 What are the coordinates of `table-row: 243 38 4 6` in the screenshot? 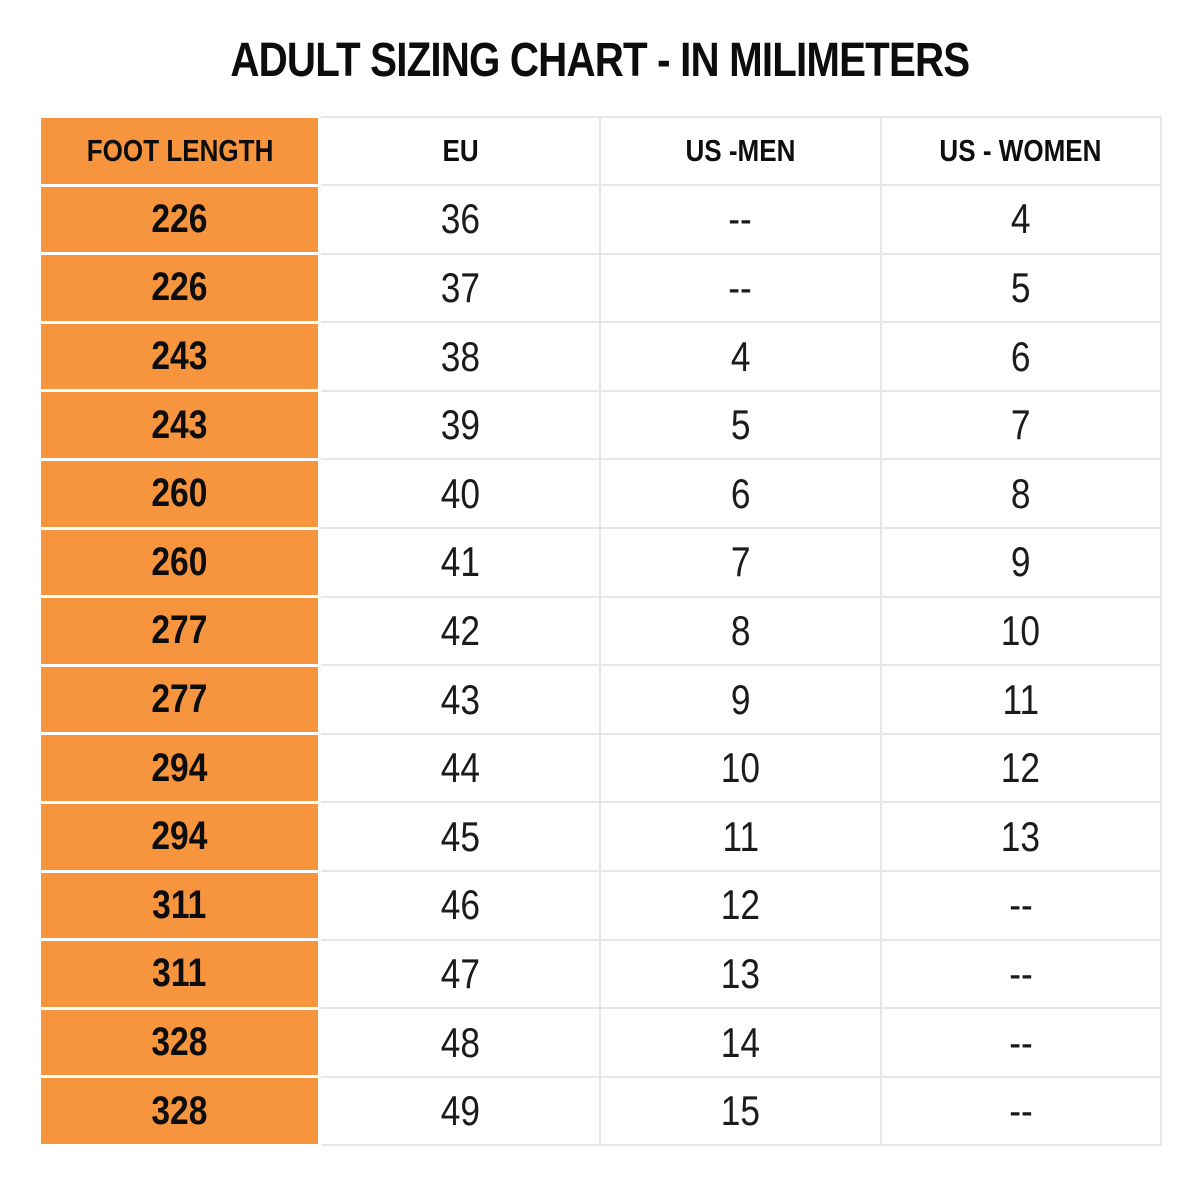 It's located at (600, 356).